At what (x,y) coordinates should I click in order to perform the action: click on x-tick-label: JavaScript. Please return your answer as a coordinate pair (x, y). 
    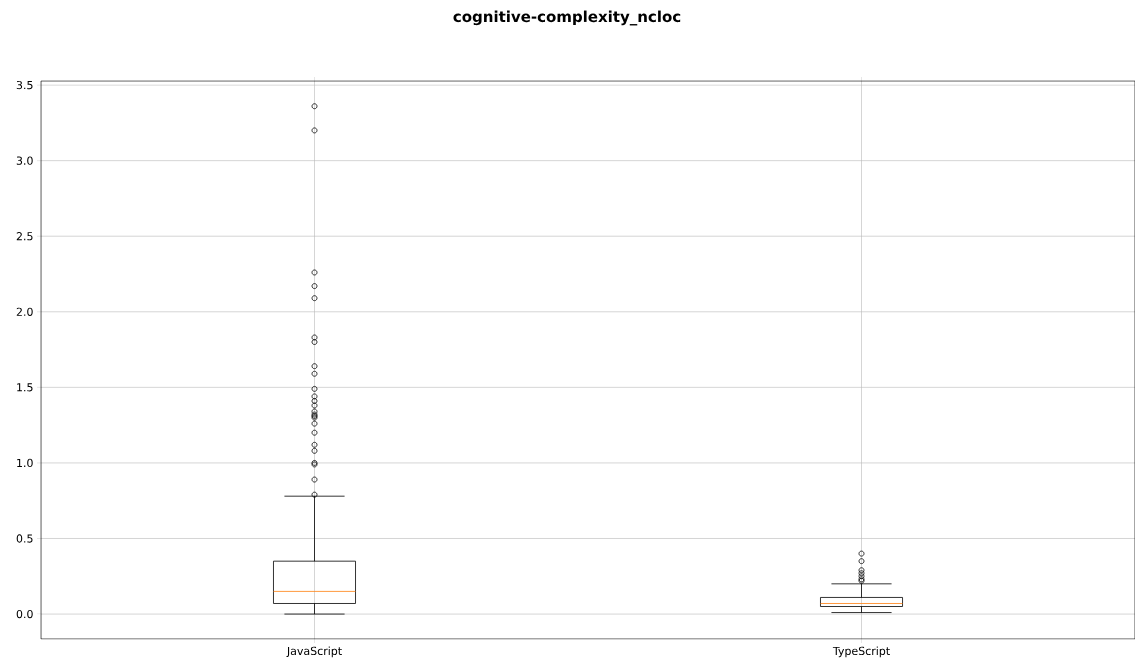
    Looking at the image, I should click on (314, 652).